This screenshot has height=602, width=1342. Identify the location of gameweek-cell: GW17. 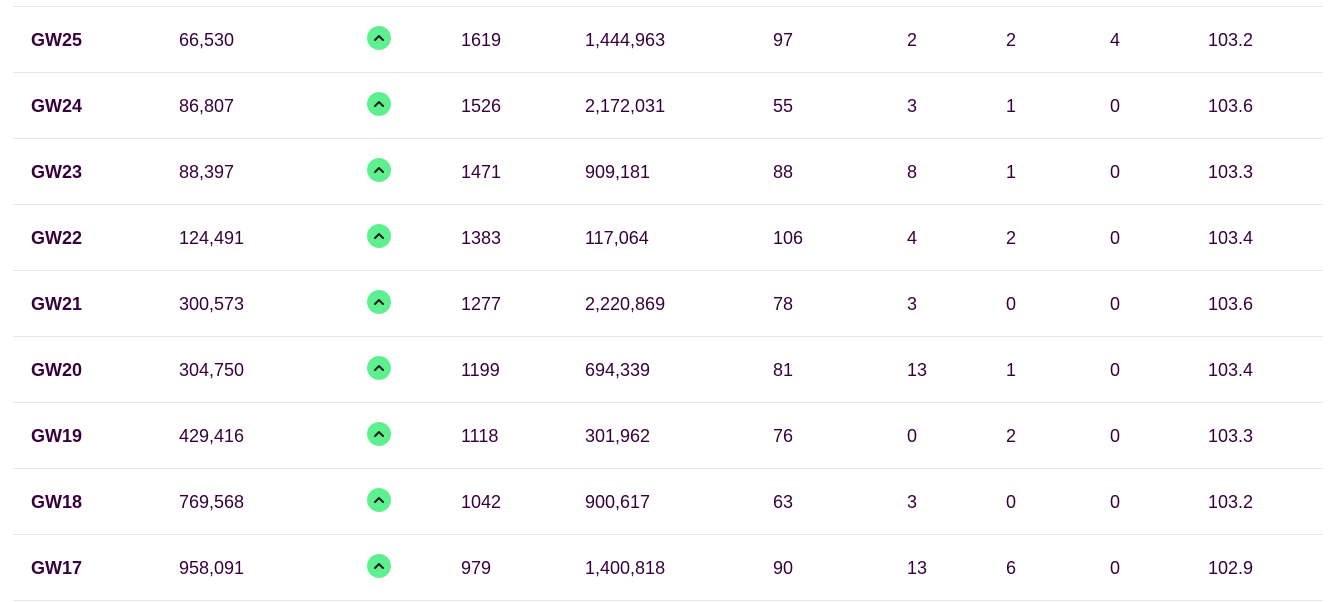
(57, 568).